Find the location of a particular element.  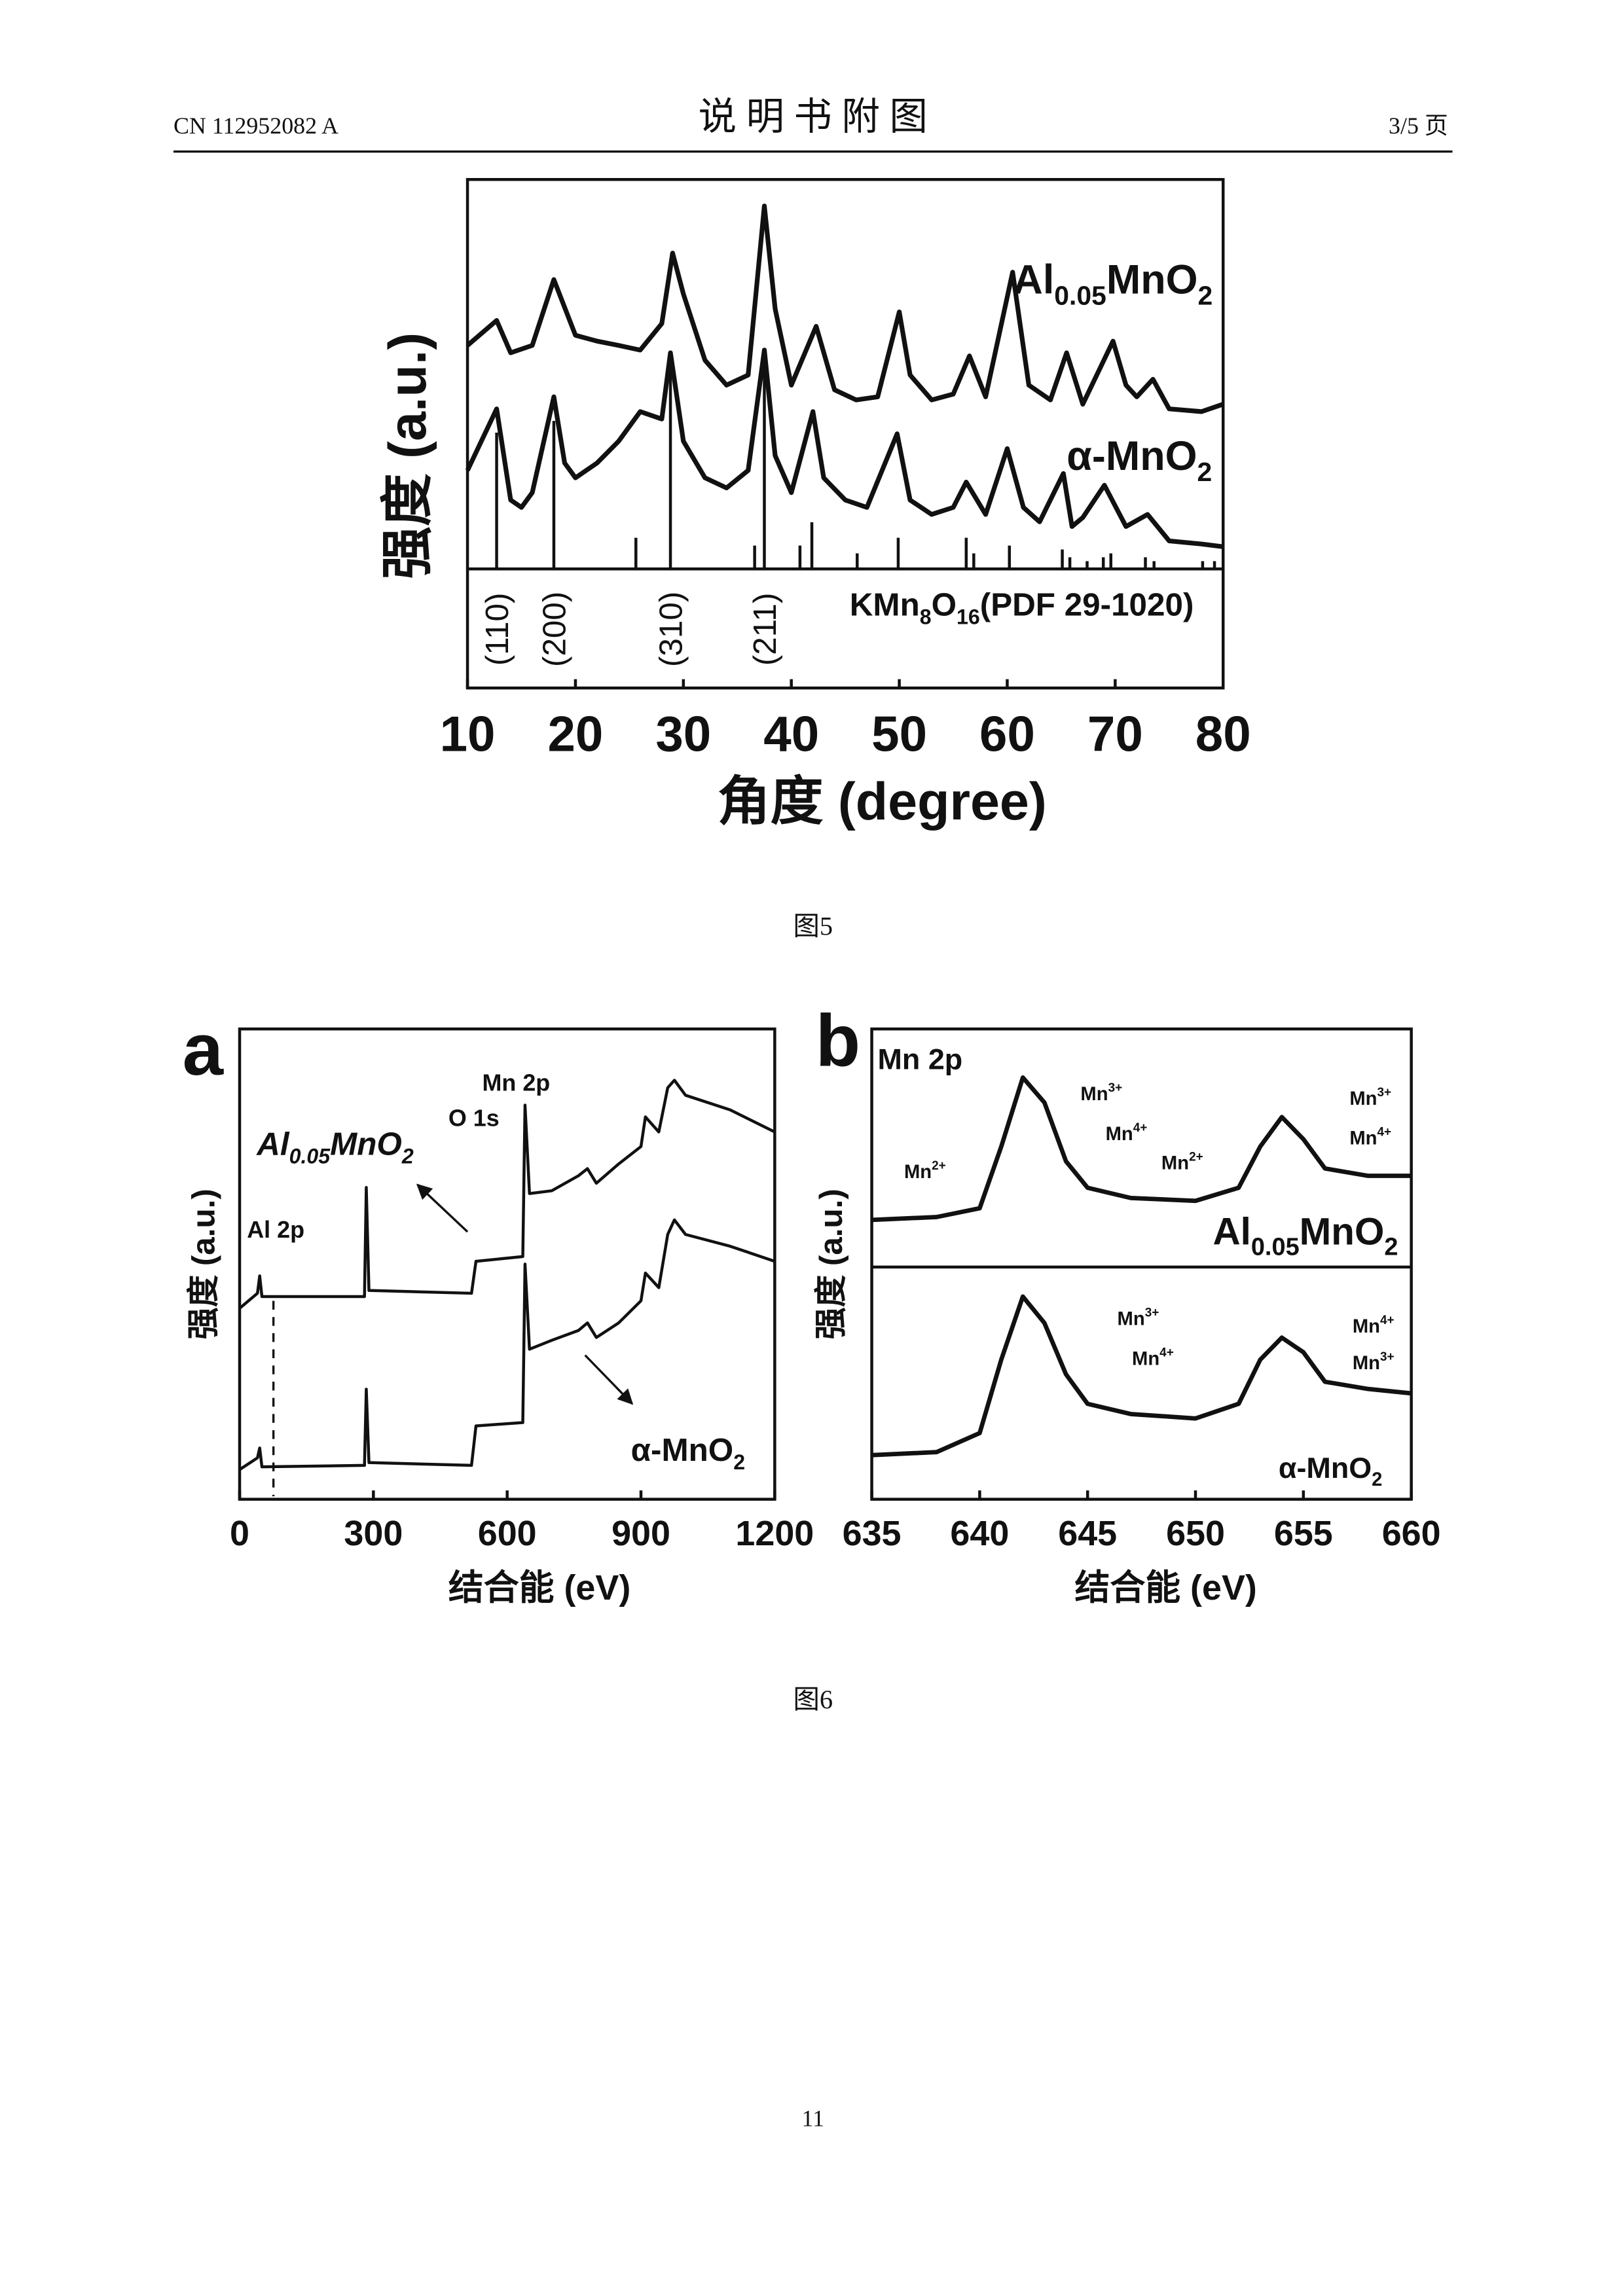

hkl-label: (211) is located at coordinates (765, 629).